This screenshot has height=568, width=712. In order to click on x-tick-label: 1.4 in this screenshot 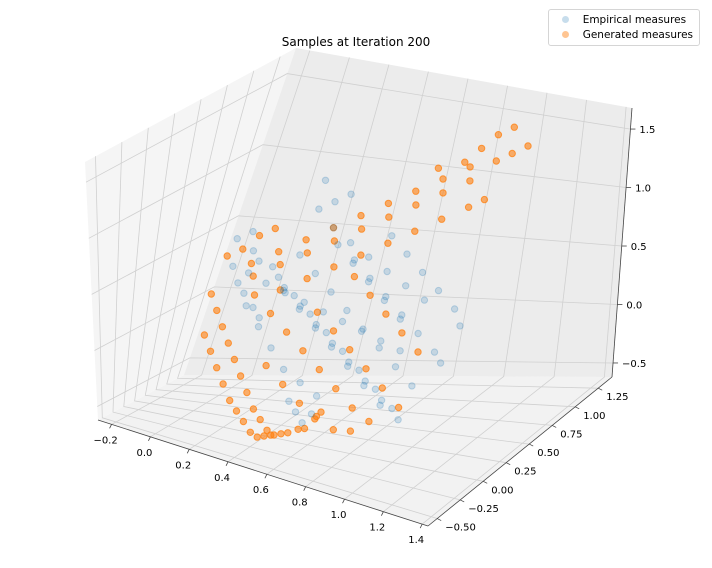, I will do `click(416, 540)`.